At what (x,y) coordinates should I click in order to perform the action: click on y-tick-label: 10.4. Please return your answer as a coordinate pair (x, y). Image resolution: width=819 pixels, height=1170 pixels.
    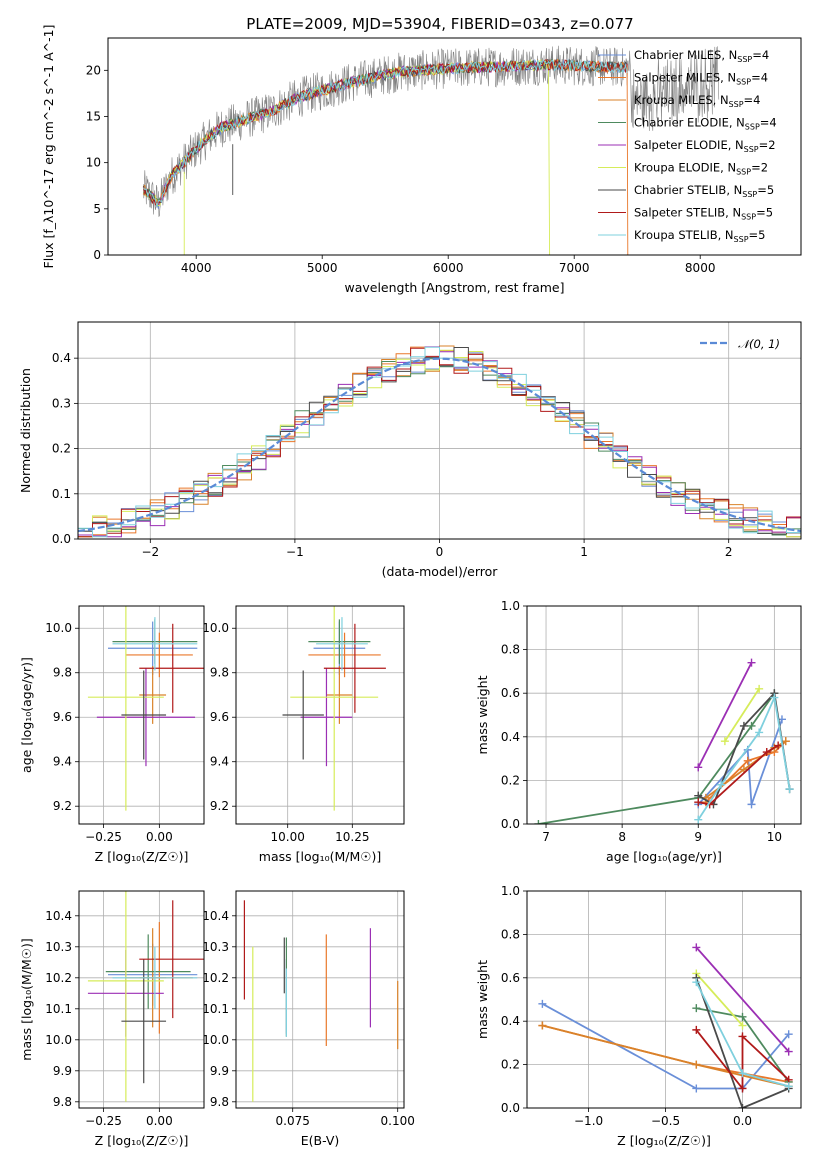
    Looking at the image, I should click on (215, 916).